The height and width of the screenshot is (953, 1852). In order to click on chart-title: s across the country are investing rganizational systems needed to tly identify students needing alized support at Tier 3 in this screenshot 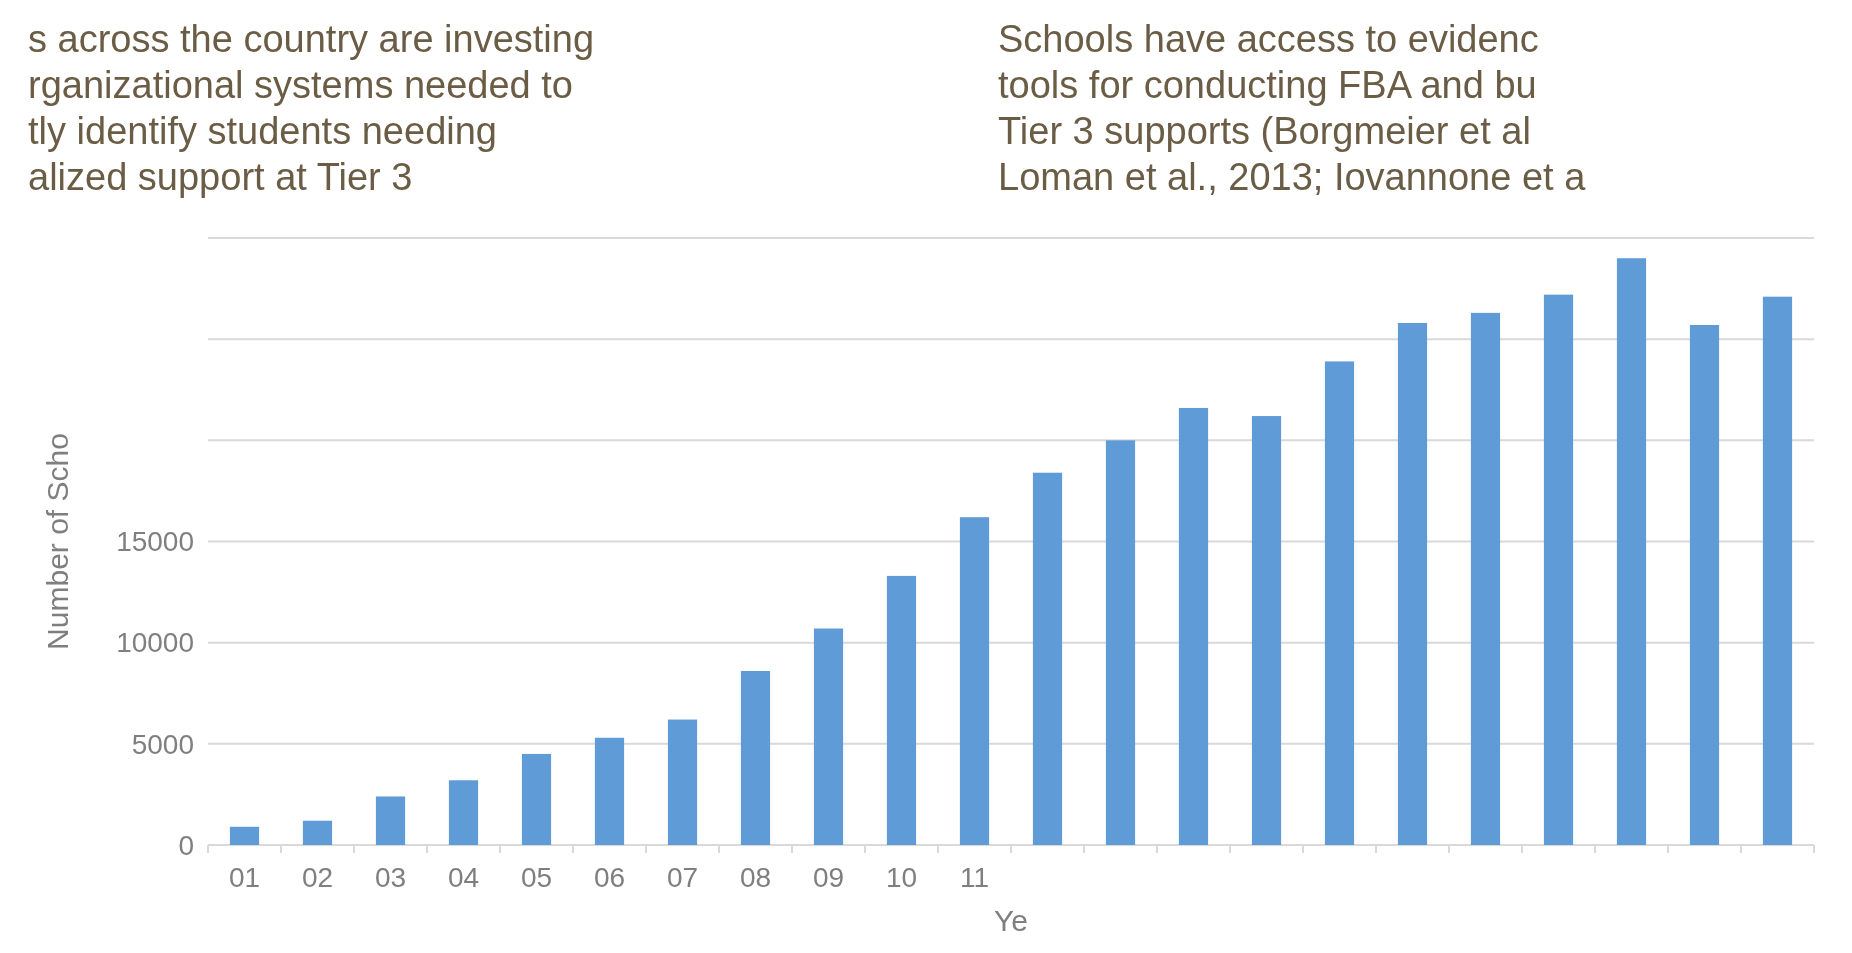, I will do `click(311, 108)`.